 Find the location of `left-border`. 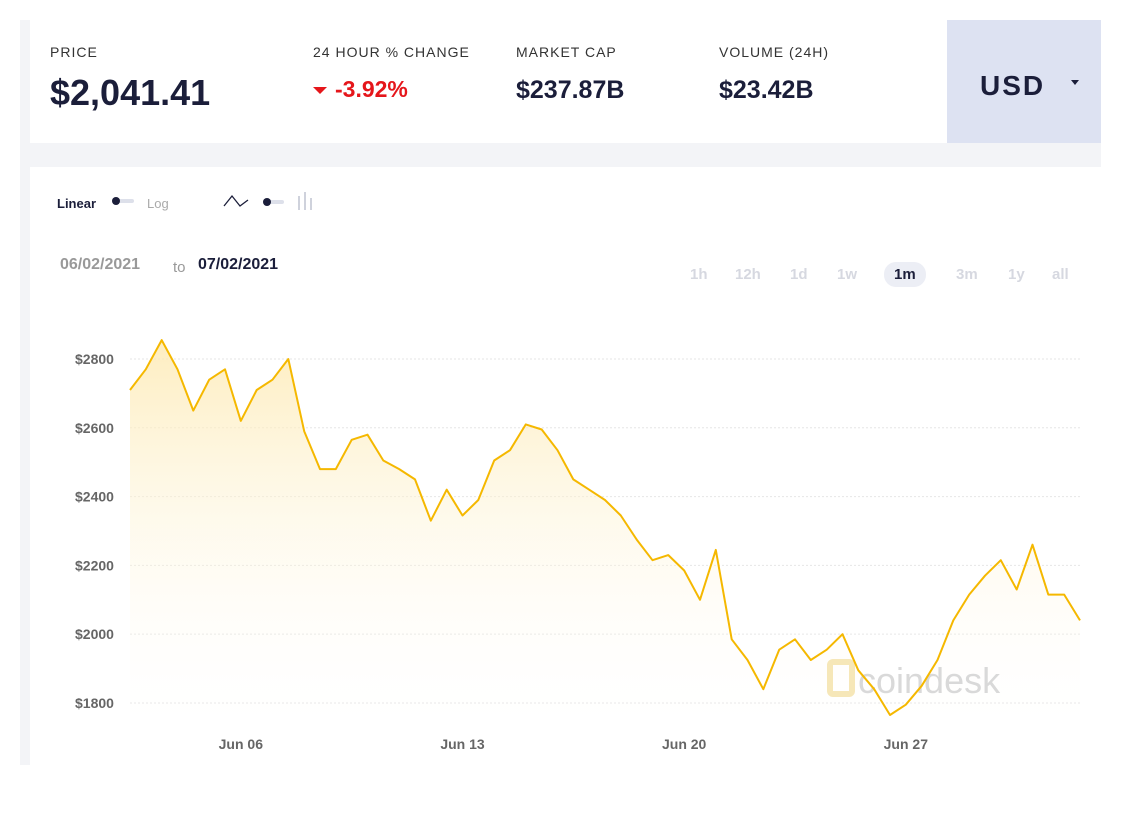

left-border is located at coordinates (25, 392).